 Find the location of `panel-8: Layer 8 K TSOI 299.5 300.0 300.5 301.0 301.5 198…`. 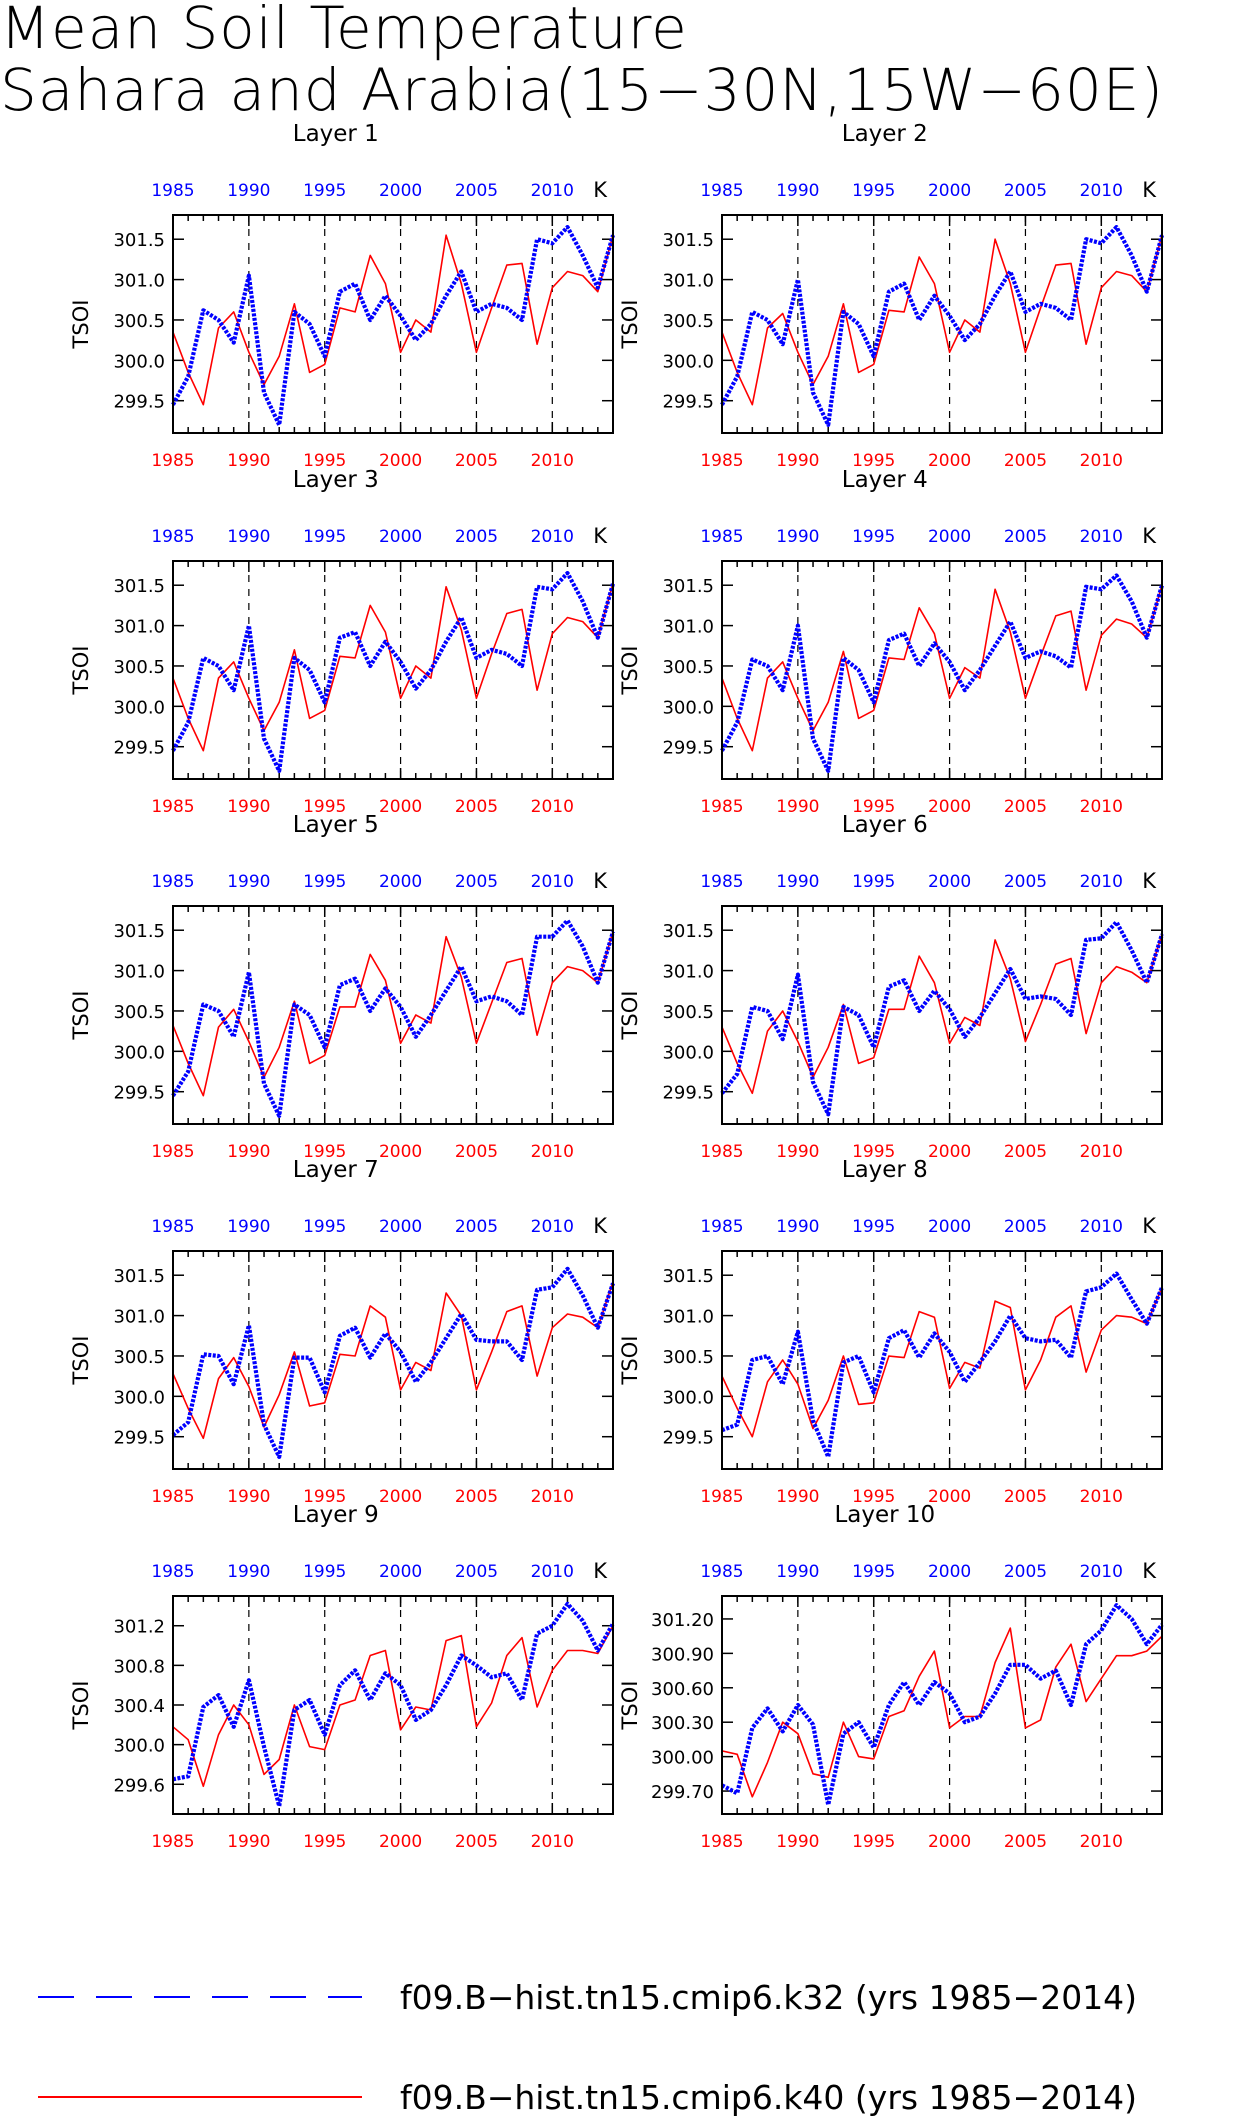

panel-8: Layer 8 K TSOI 299.5 300.0 300.5 301.0 301.5 198… is located at coordinates (891, 1332).